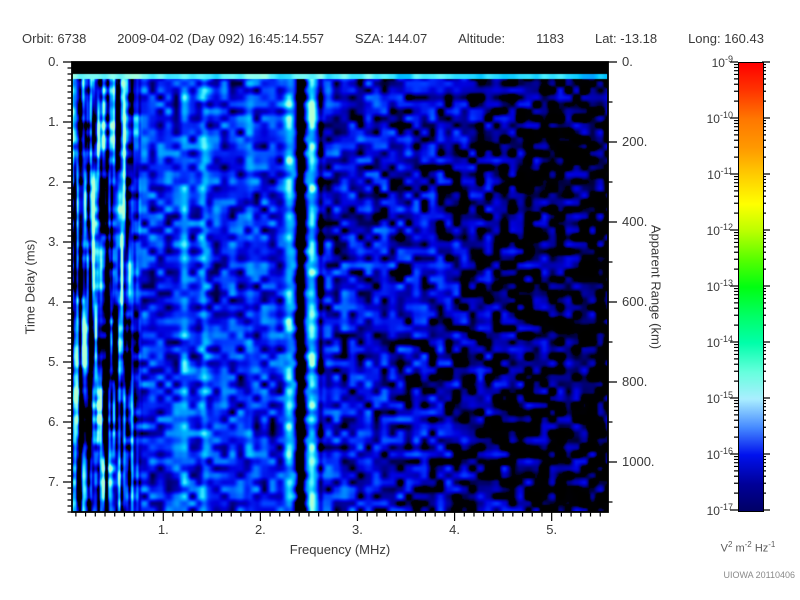  What do you see at coordinates (719, 454) in the screenshot?
I see `colorbar-tick-label: 10-16` at bounding box center [719, 454].